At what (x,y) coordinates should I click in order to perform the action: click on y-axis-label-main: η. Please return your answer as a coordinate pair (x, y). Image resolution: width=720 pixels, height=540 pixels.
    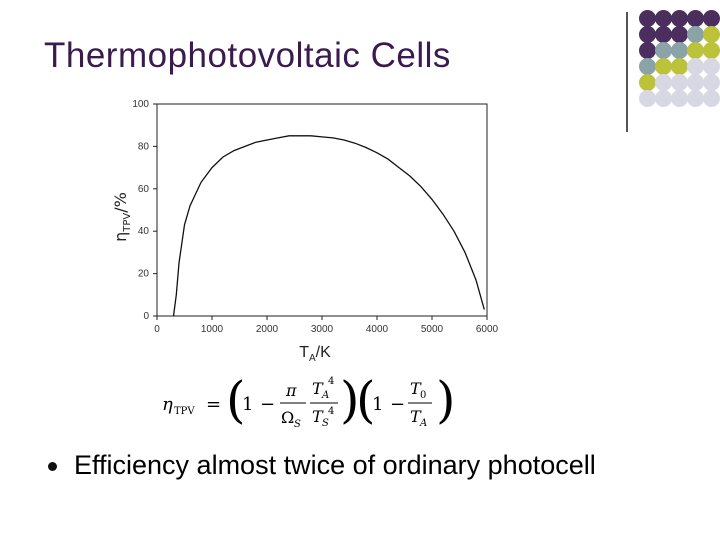
    Looking at the image, I should click on (120, 237).